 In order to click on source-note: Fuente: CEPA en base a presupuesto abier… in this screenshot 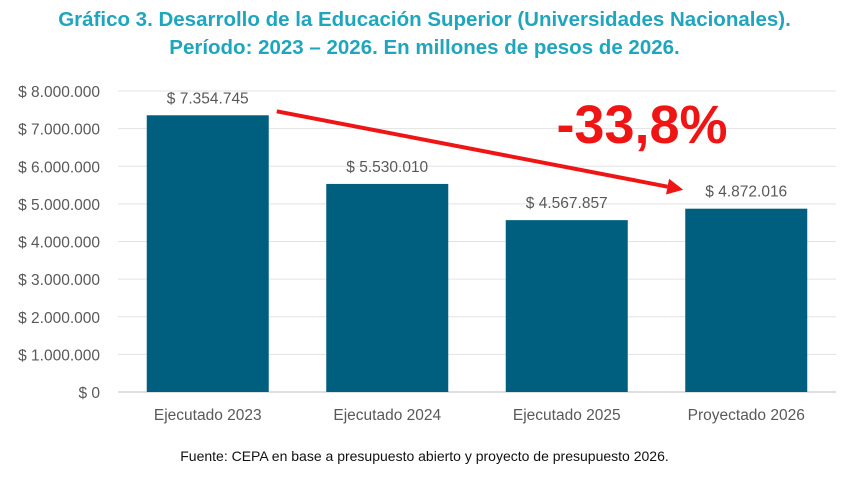, I will do `click(424, 456)`.